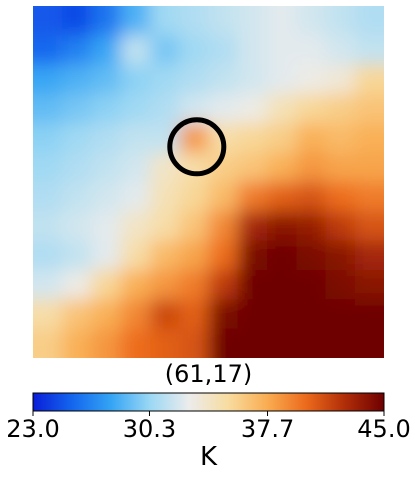 The width and height of the screenshot is (415, 479). What do you see at coordinates (208, 402) in the screenshot?
I see `colorbar` at bounding box center [208, 402].